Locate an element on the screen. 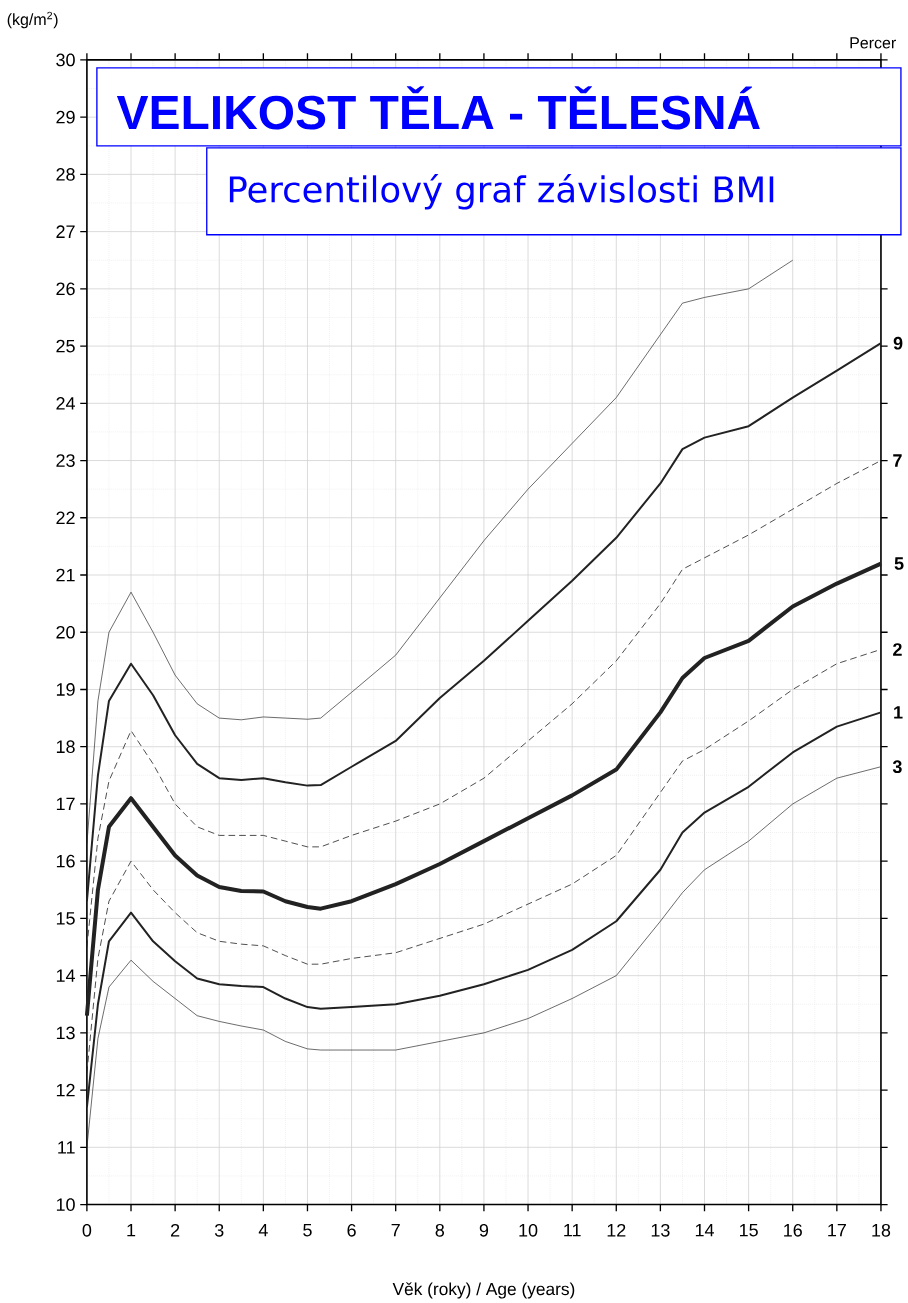  y-tick-label: 18 is located at coordinates (65, 747).